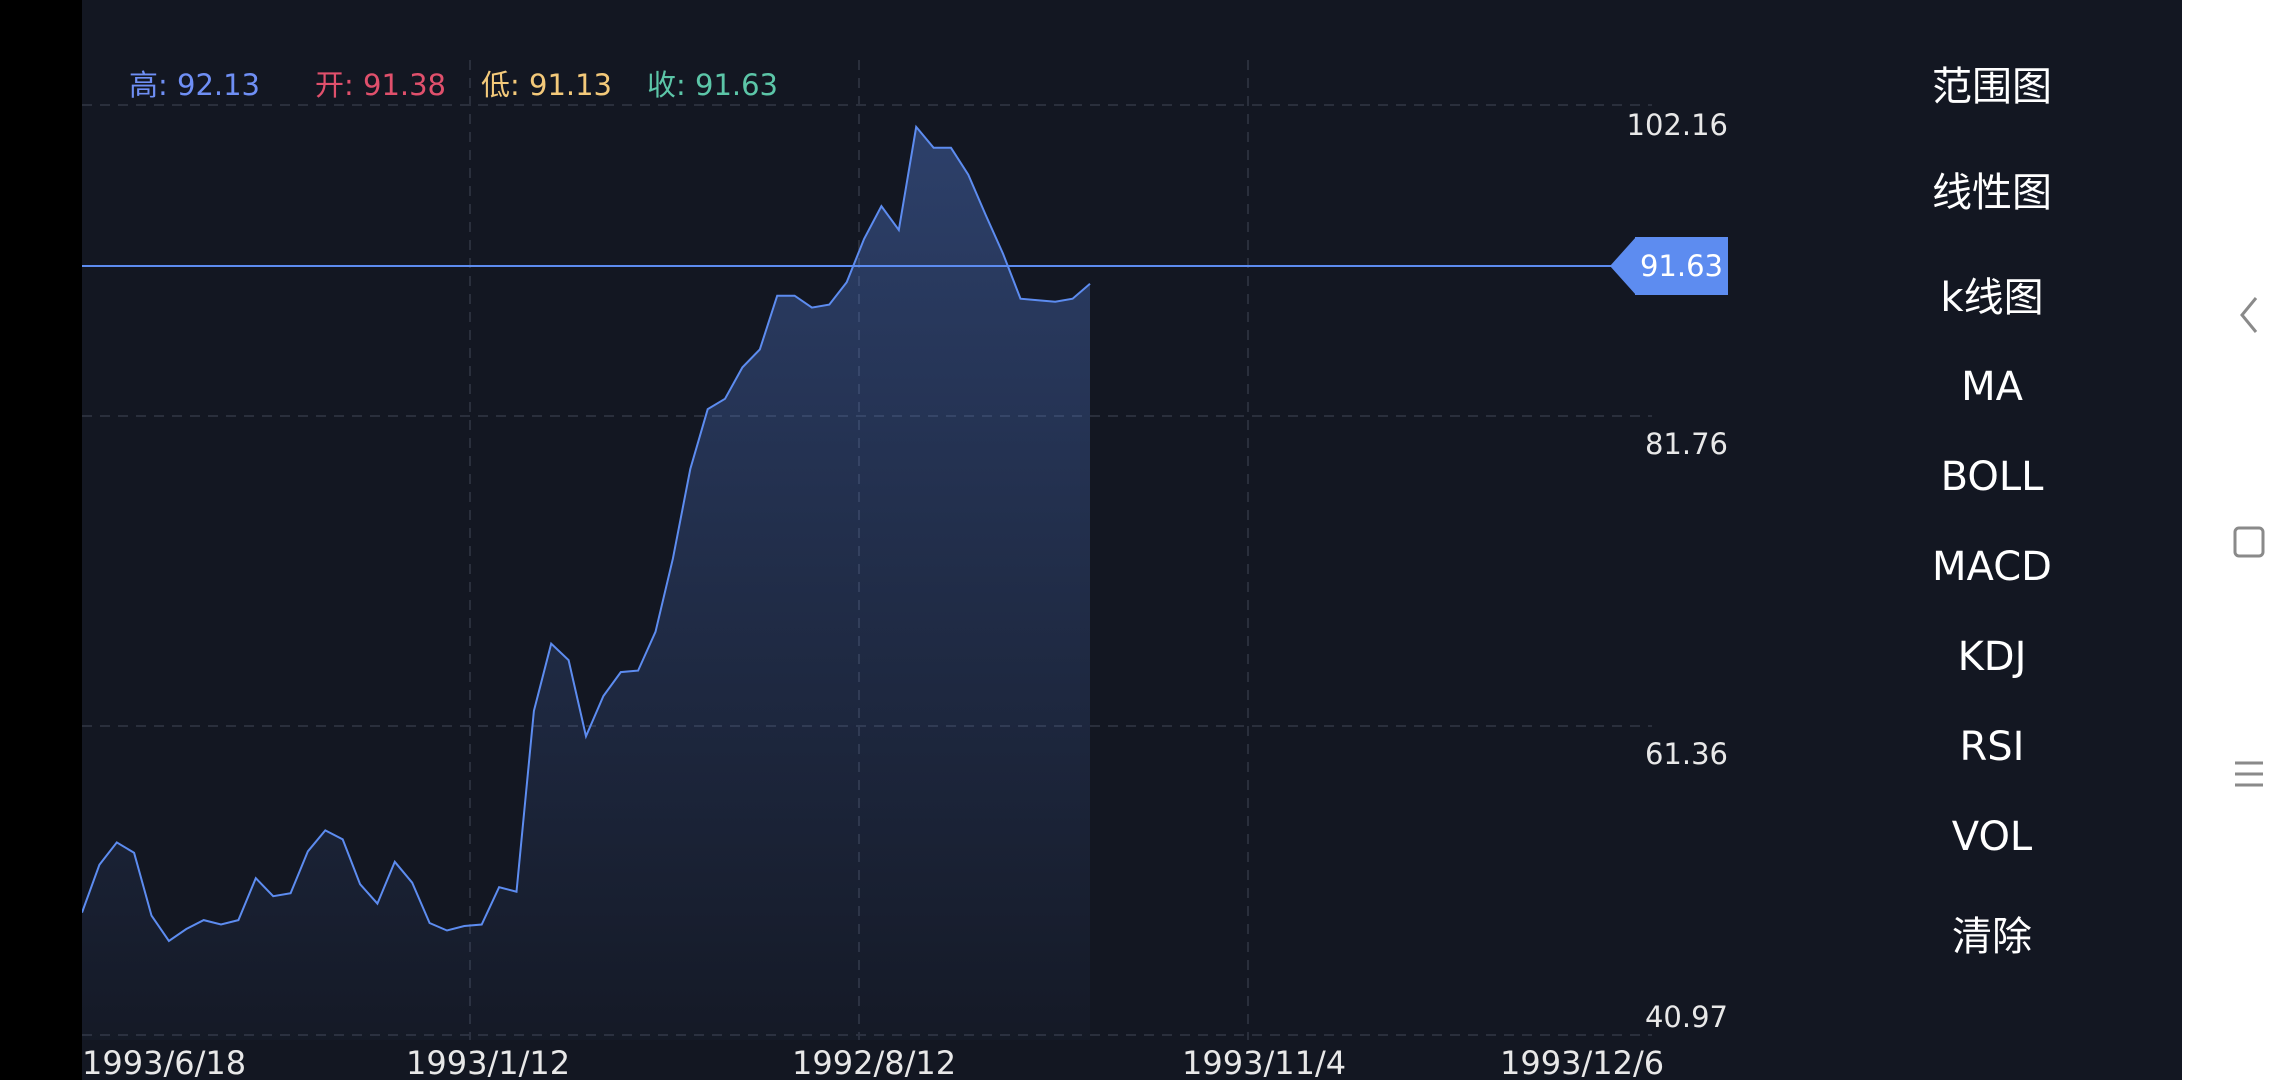 Image resolution: width=2280 pixels, height=1080 pixels. Describe the element at coordinates (1623, 266) in the screenshot. I see `price-badge-arrow` at that location.